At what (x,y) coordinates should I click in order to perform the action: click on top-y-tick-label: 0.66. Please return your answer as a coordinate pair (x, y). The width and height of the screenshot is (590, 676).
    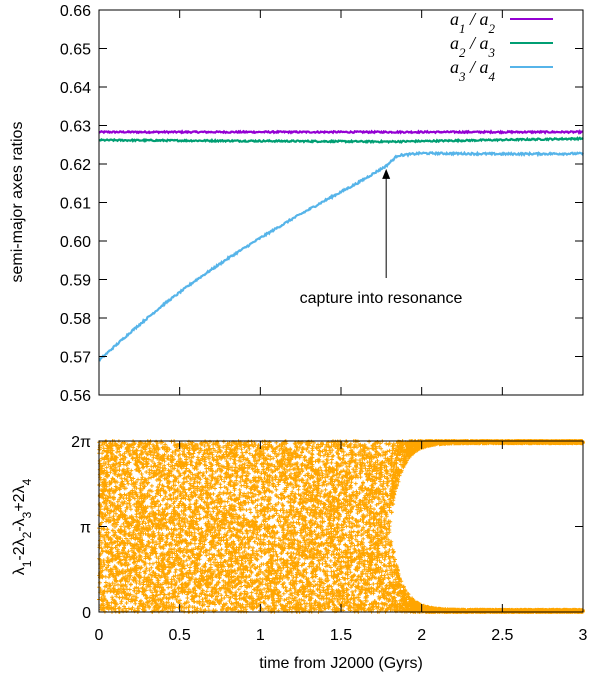
    Looking at the image, I should click on (75, 11).